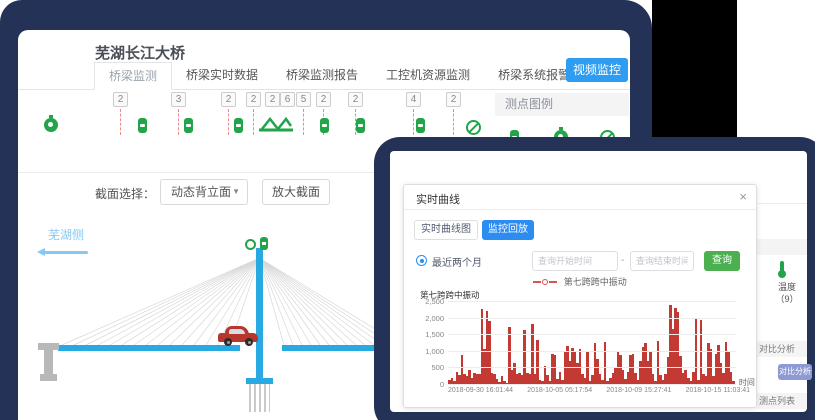 Image resolution: width=815 pixels, height=420 pixels. Describe the element at coordinates (446, 230) in the screenshot. I see `tab-realtime-curve-chart: 实时曲线图` at that location.